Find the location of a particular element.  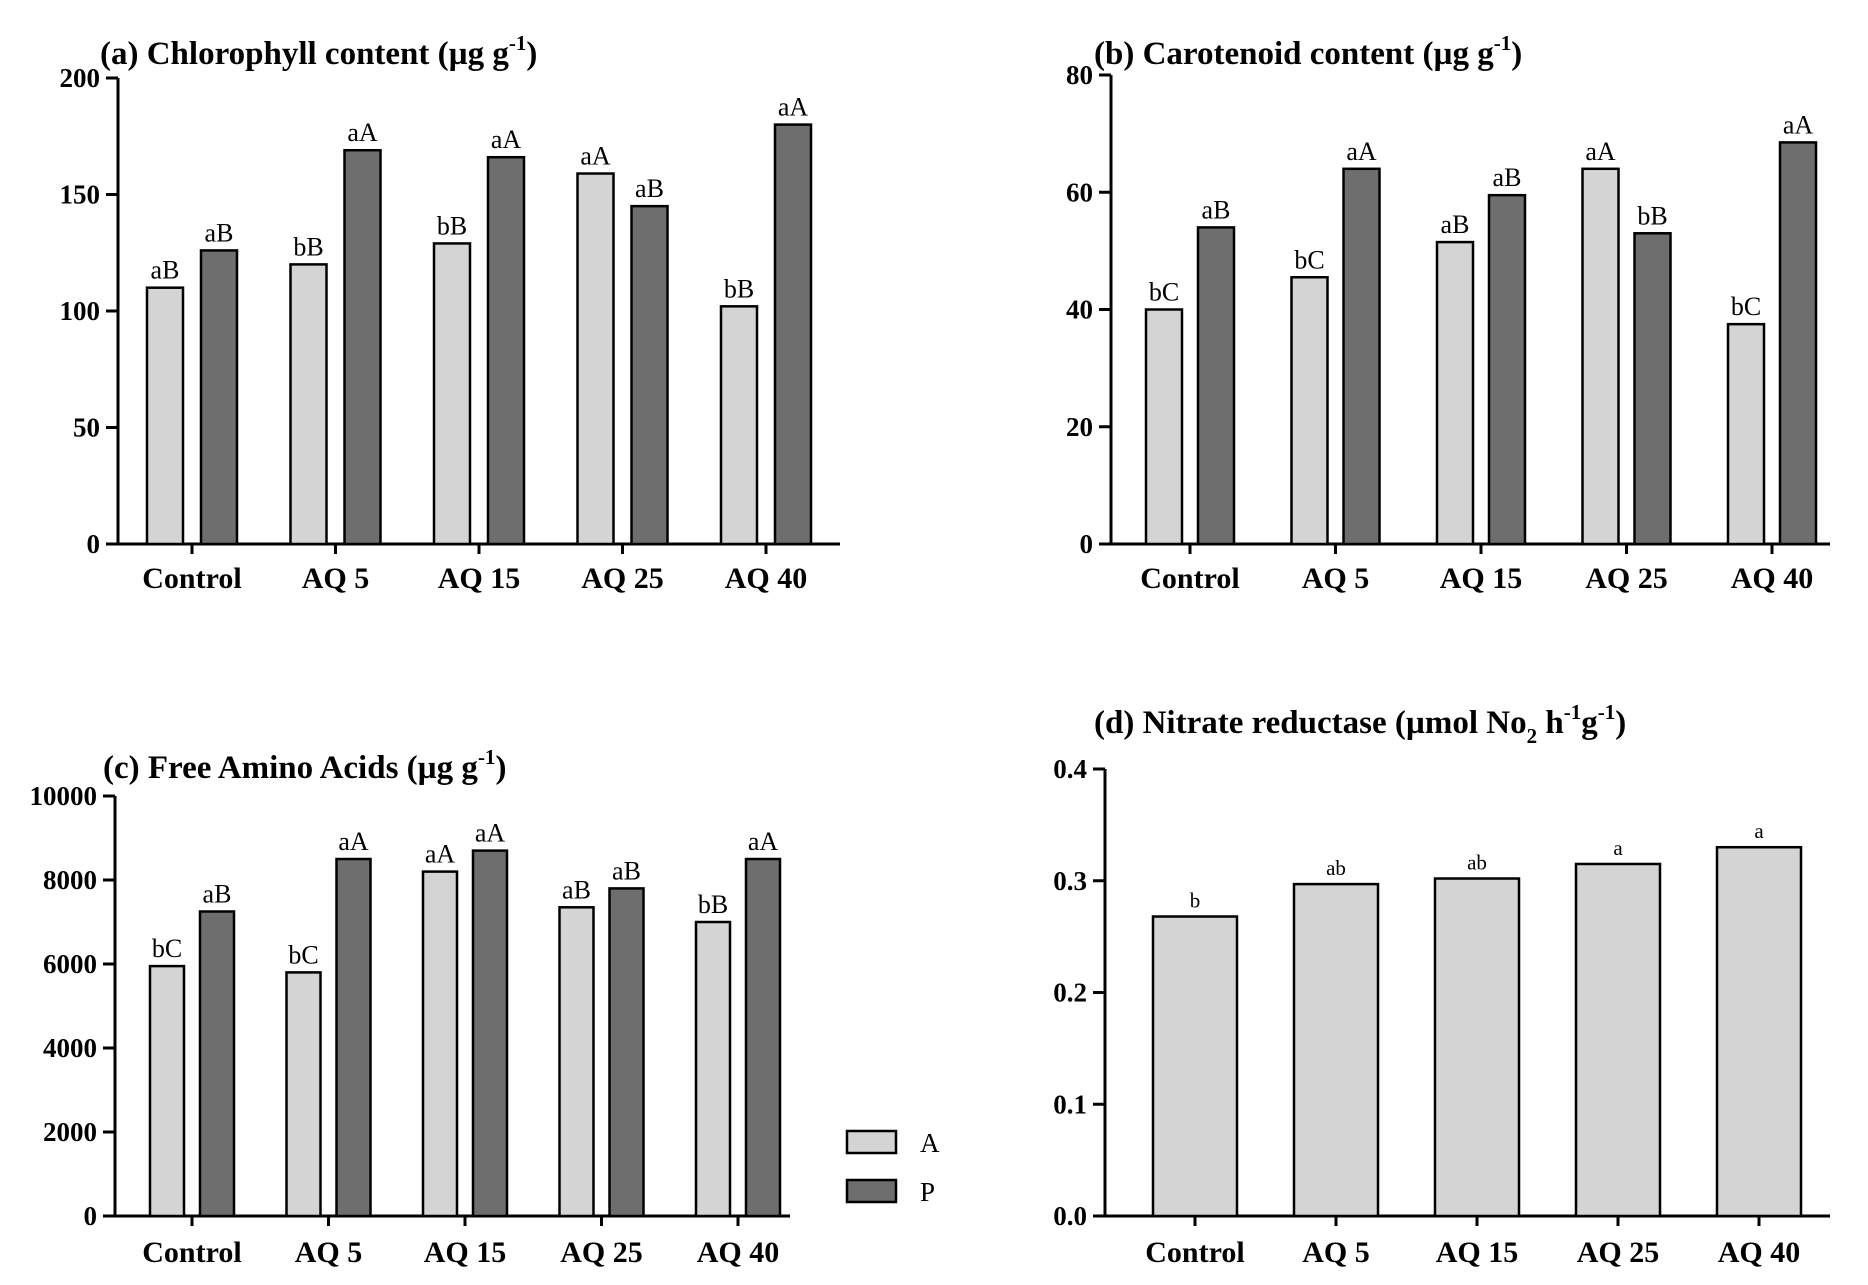

y-tick-label: 0.3 is located at coordinates (1070, 881).